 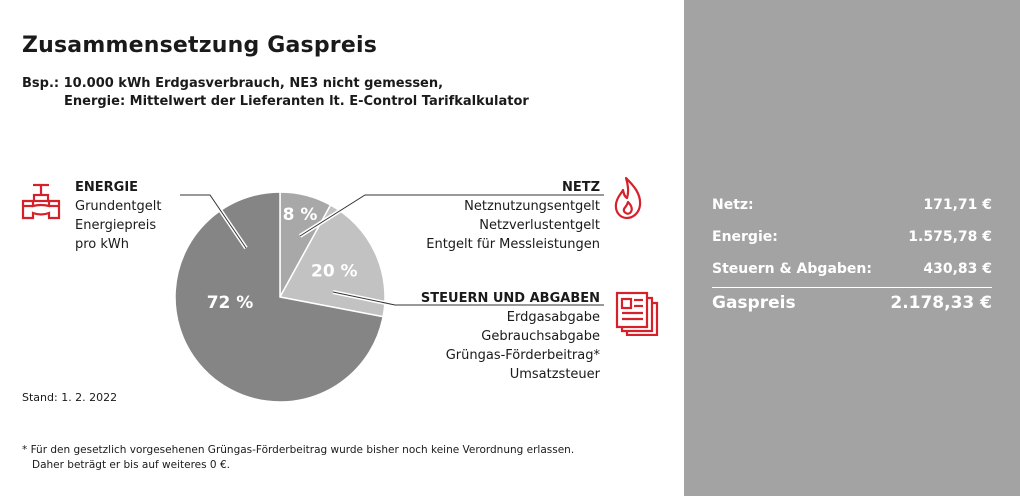 What do you see at coordinates (41, 201) in the screenshot?
I see `valve-icon` at bounding box center [41, 201].